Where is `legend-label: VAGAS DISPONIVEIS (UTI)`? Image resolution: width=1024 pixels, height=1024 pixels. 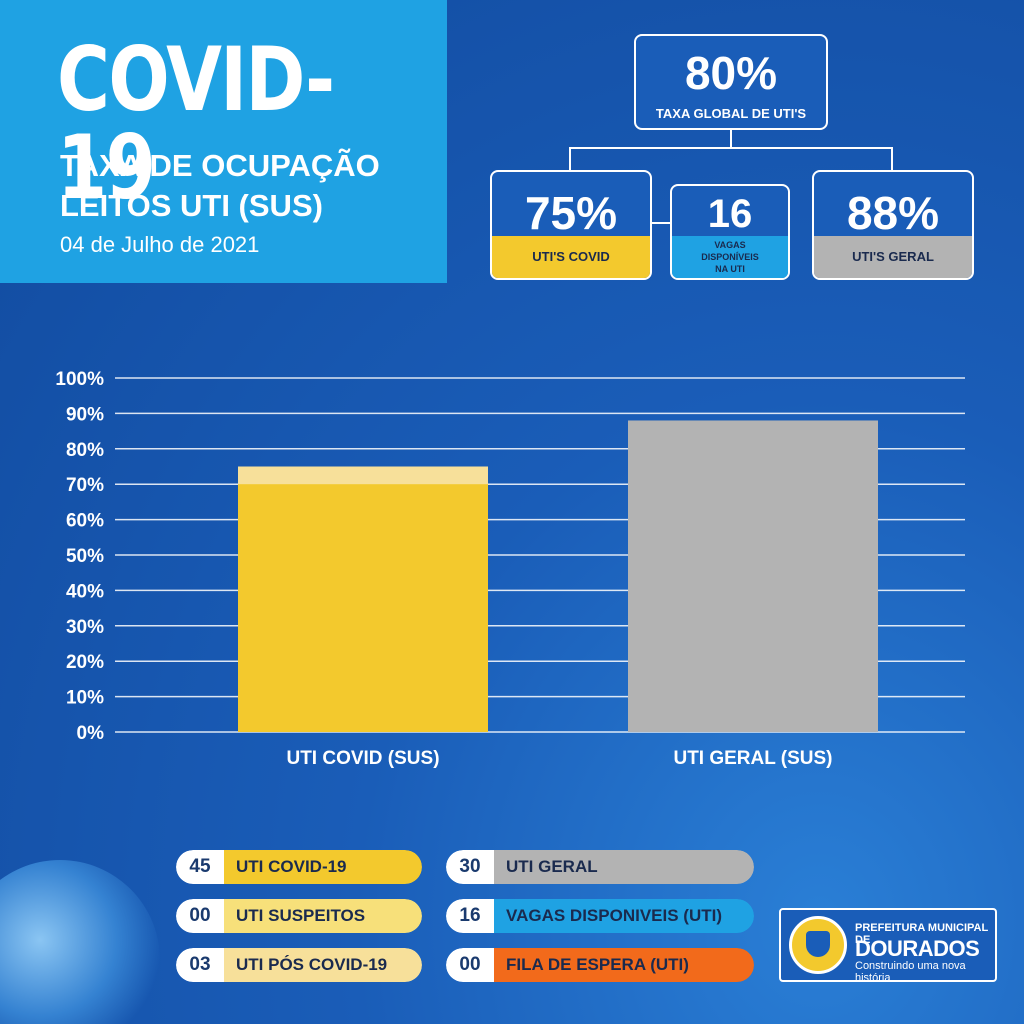 legend-label: VAGAS DISPONIVEIS (UTI) is located at coordinates (624, 916).